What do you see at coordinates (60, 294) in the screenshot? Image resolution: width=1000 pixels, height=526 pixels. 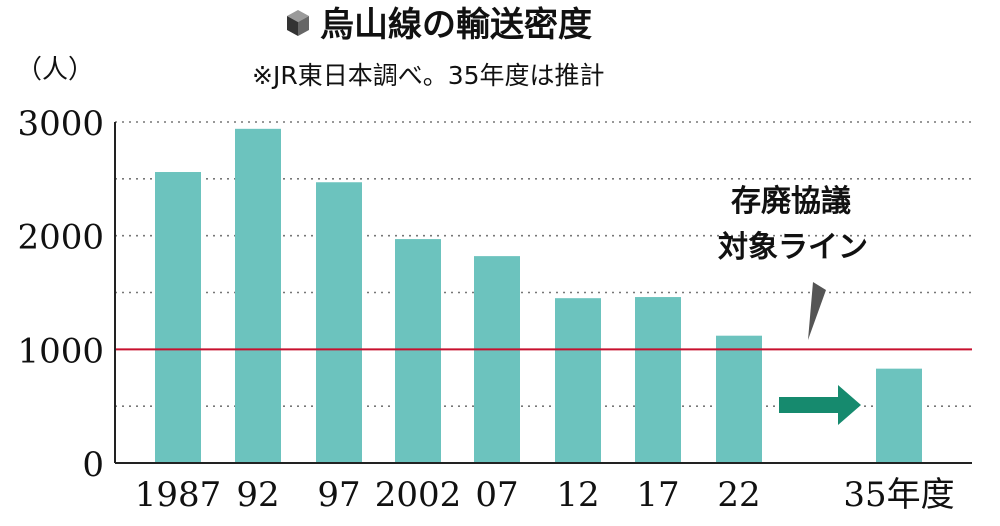 I see `y-tick-labels: 0 1000 2000 3000` at bounding box center [60, 294].